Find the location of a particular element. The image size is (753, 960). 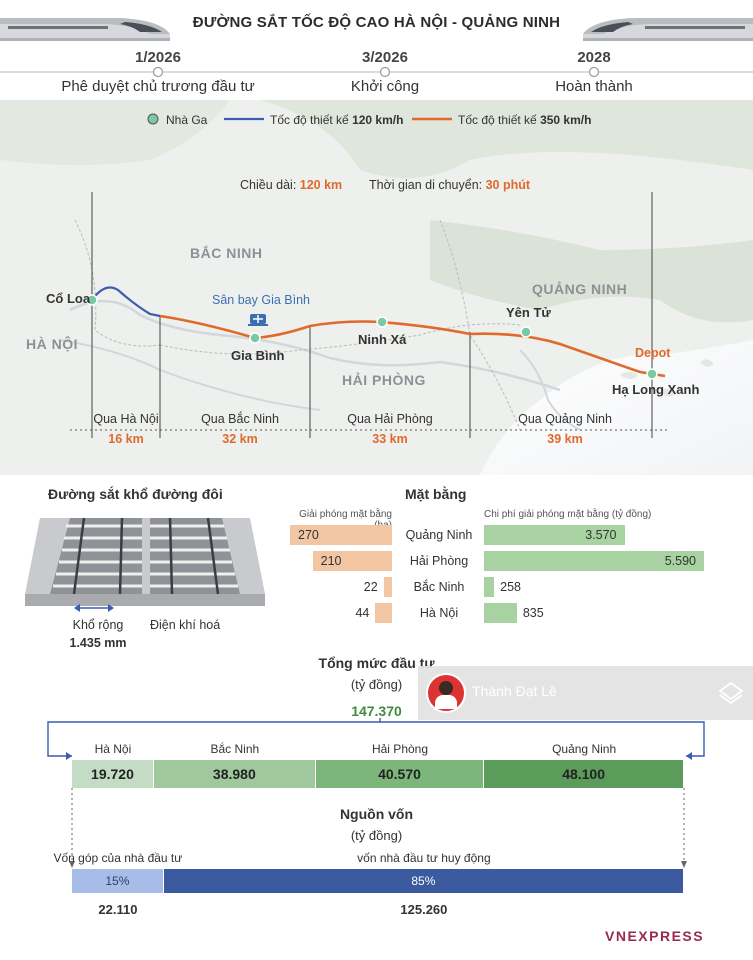

investment-province-label: Hải Phòng is located at coordinates (400, 749).